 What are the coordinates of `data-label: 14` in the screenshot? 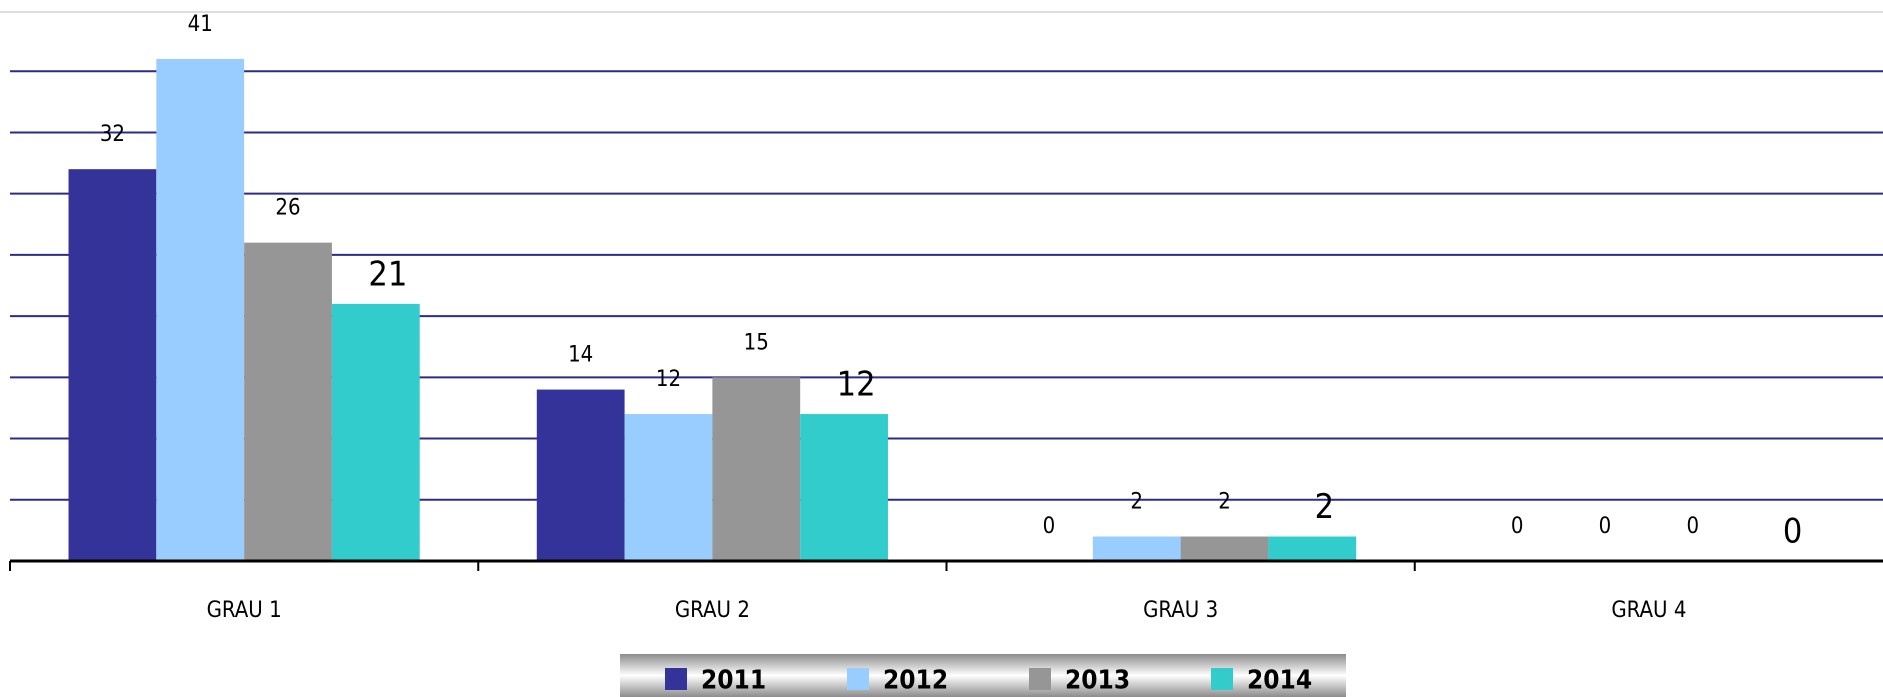 It's located at (580, 355).